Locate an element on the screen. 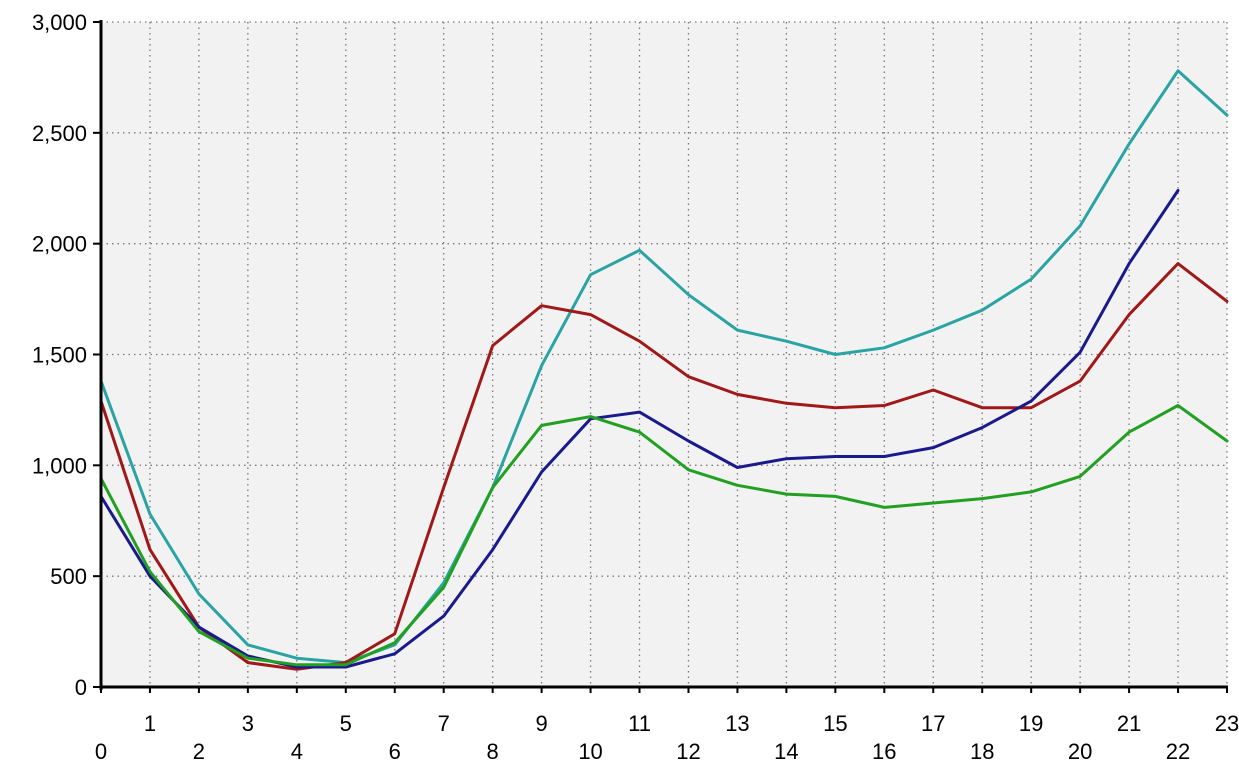  x-tick-label: 11 is located at coordinates (639, 723).